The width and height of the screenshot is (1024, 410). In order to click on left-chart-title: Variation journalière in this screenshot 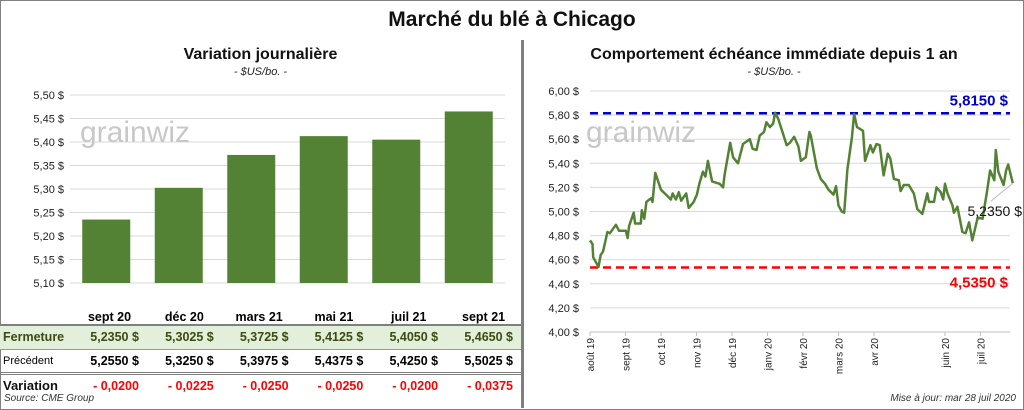, I will do `click(260, 54)`.